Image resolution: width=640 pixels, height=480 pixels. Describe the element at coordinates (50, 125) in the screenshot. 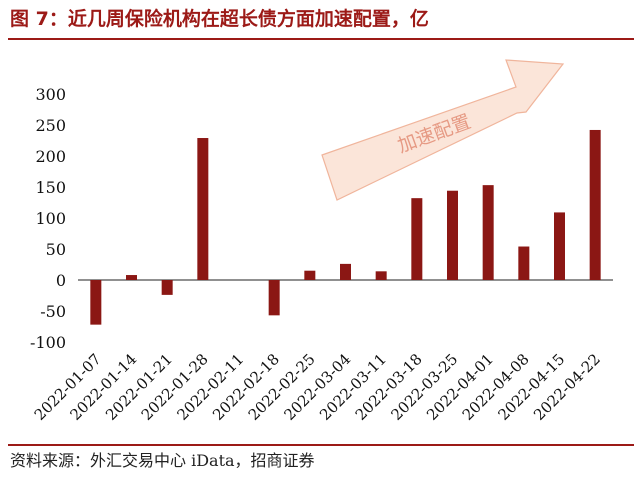

I see `y-tick-label: 250` at that location.